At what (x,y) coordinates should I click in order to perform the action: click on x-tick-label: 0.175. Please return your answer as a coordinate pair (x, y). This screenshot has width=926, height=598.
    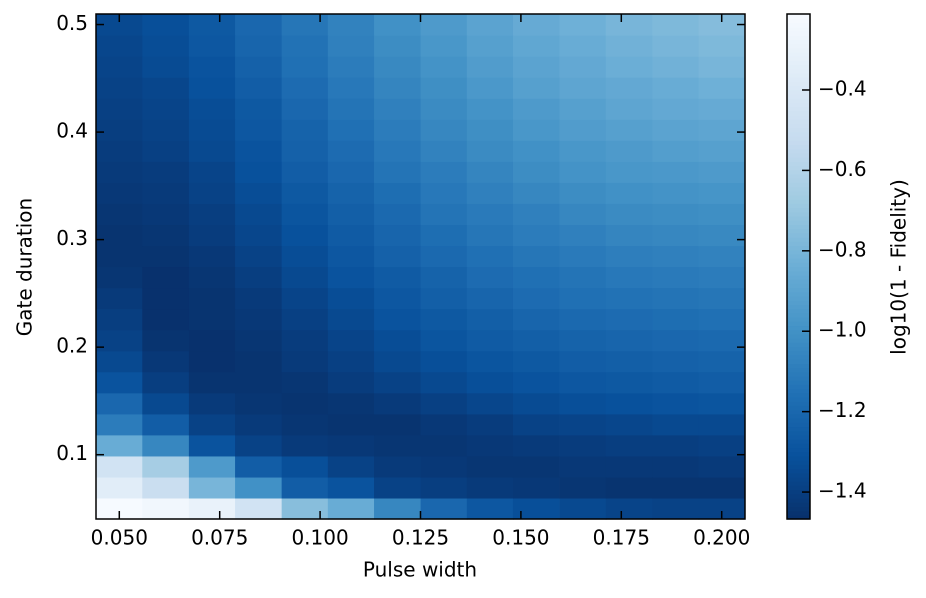
    Looking at the image, I should click on (621, 538).